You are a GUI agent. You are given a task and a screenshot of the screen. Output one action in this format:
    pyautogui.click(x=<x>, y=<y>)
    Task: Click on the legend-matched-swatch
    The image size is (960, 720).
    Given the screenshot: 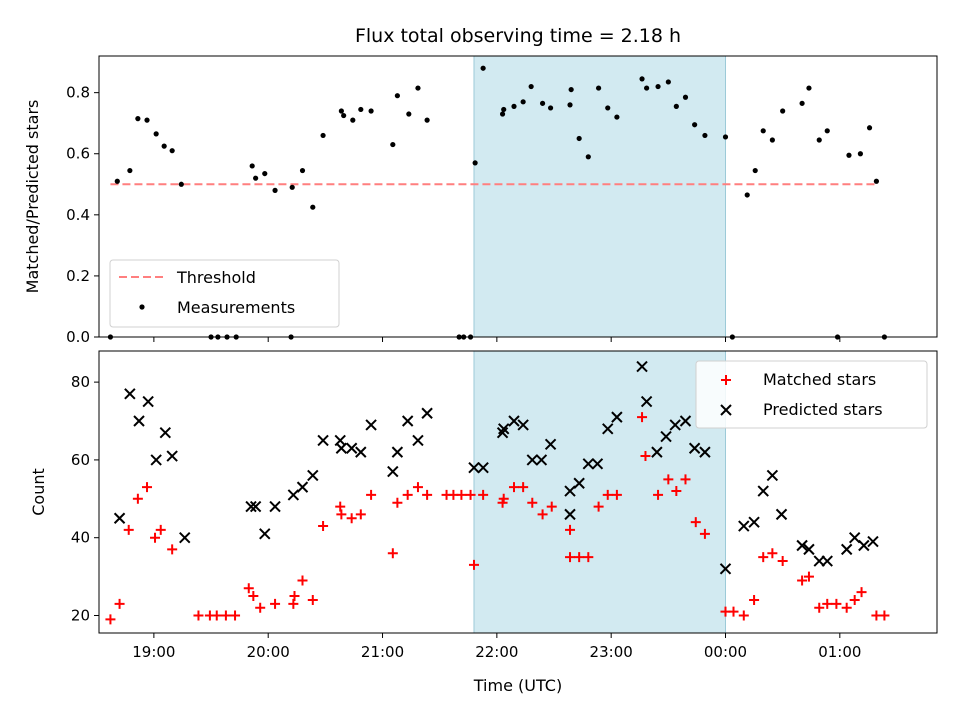 What is the action you would take?
    pyautogui.click(x=726, y=380)
    